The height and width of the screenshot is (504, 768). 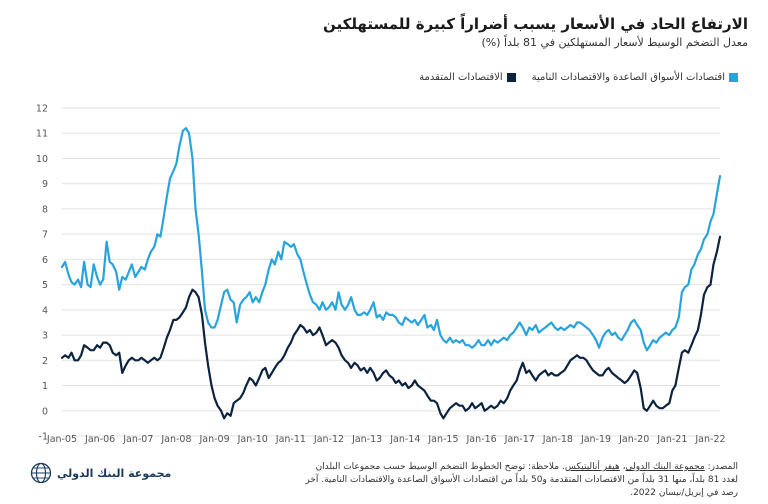 I want to click on globe-icon, so click(x=41, y=473).